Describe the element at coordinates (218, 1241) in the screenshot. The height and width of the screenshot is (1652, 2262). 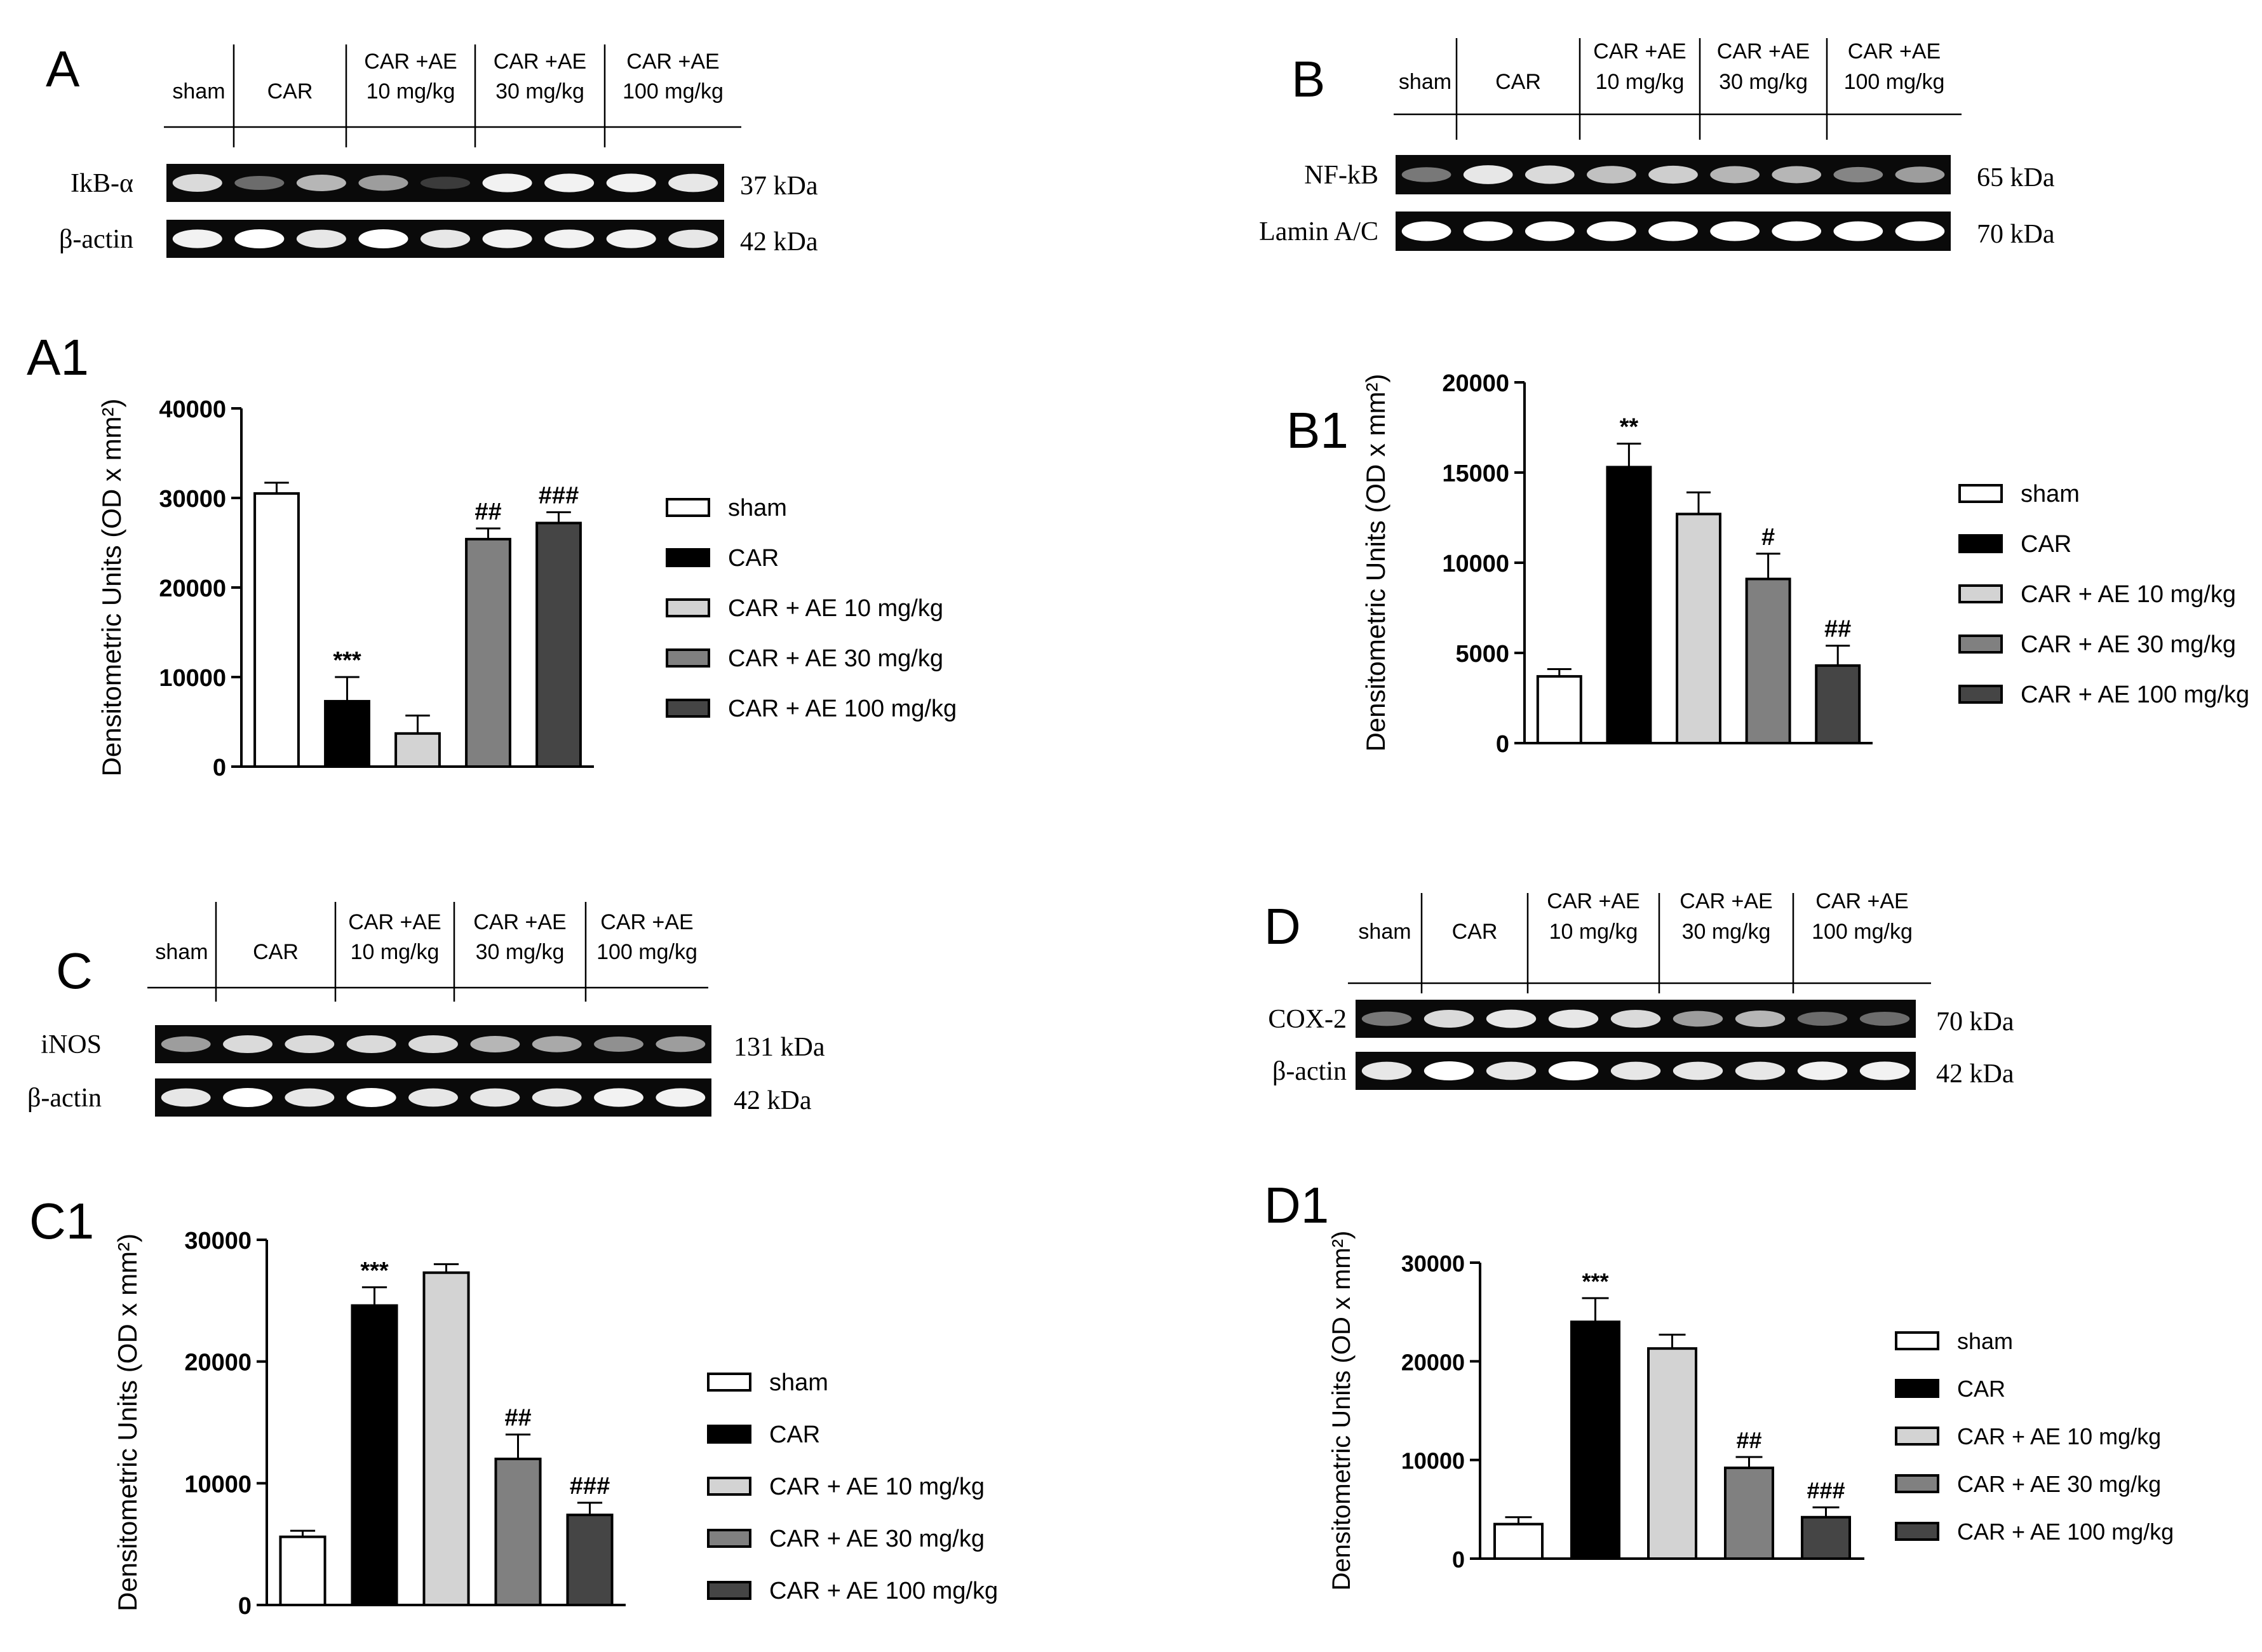
I see `y-tick-label: 30000` at that location.